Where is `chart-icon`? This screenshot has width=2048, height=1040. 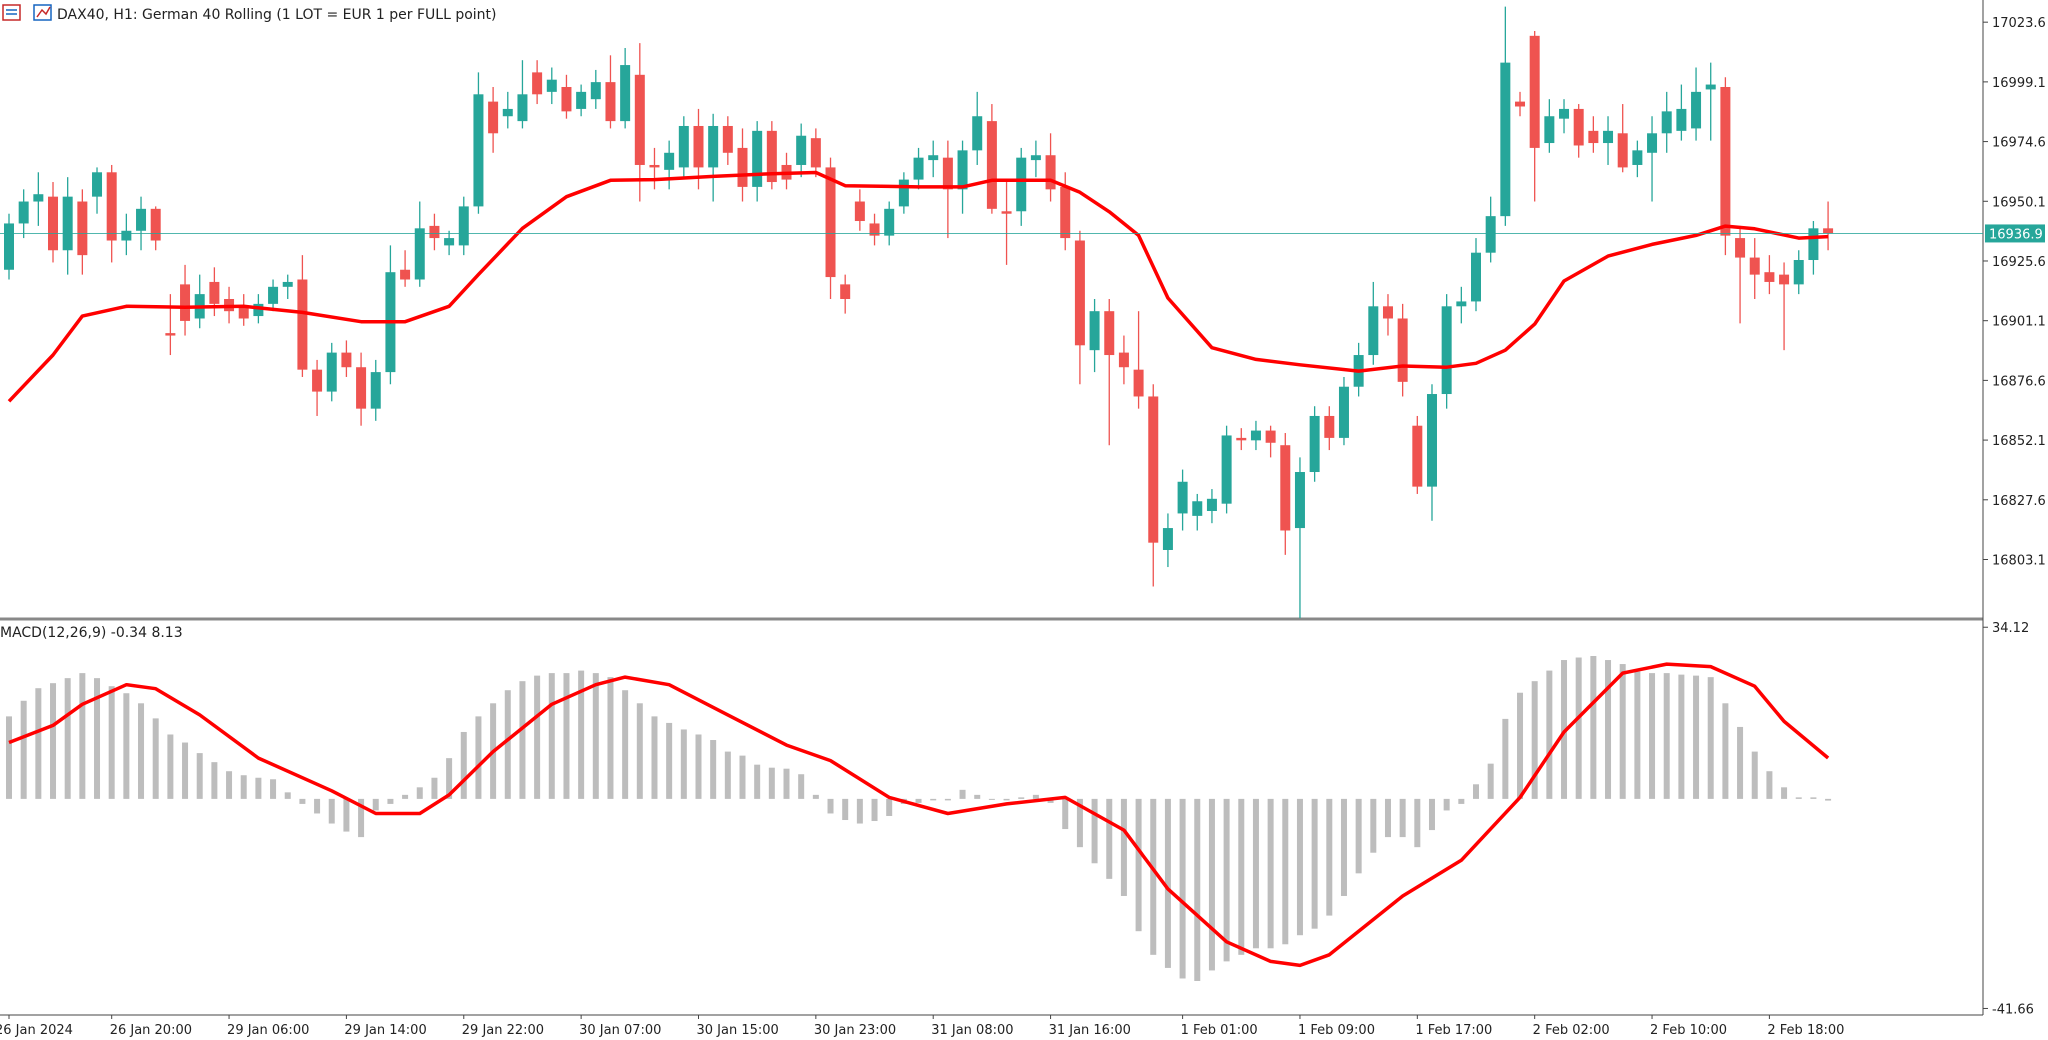
chart-icon is located at coordinates (42, 12).